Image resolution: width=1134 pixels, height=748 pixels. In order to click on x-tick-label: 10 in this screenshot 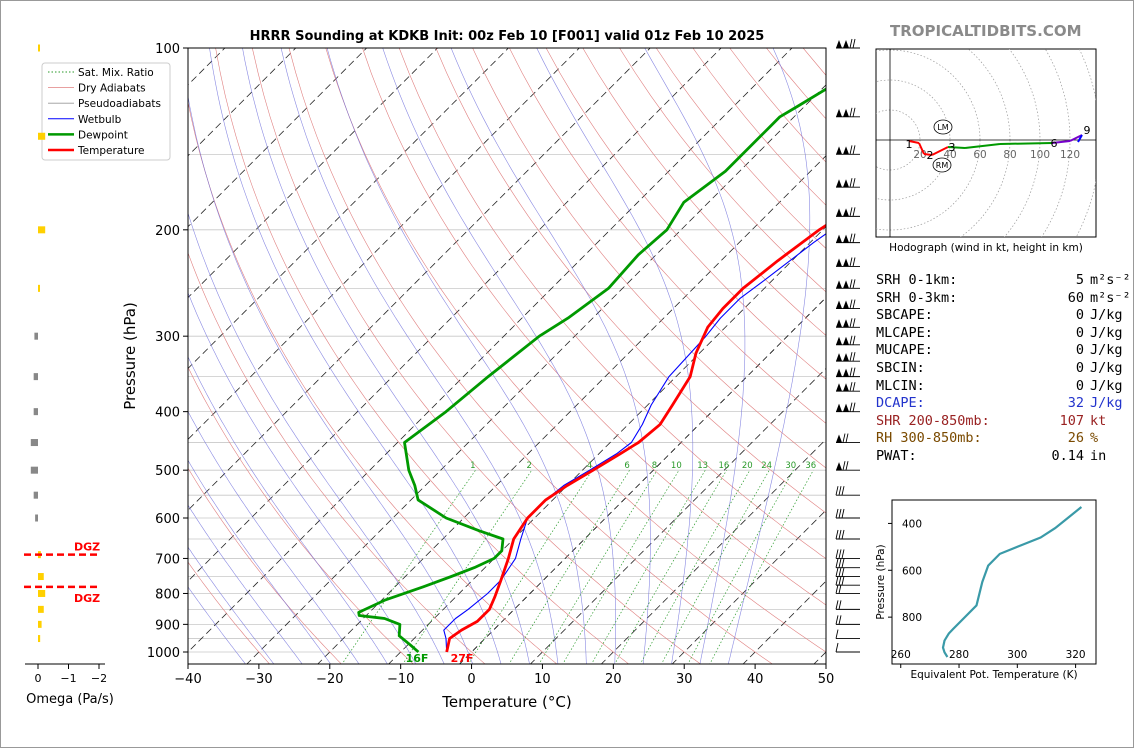, I will do `click(542, 679)`.